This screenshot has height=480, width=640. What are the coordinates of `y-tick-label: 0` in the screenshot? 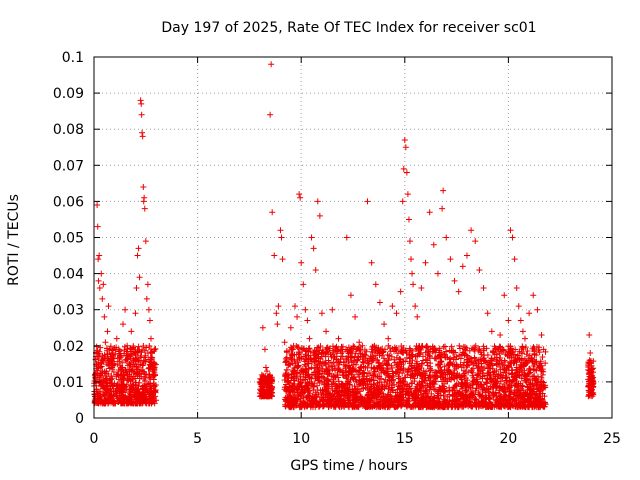 It's located at (79, 419).